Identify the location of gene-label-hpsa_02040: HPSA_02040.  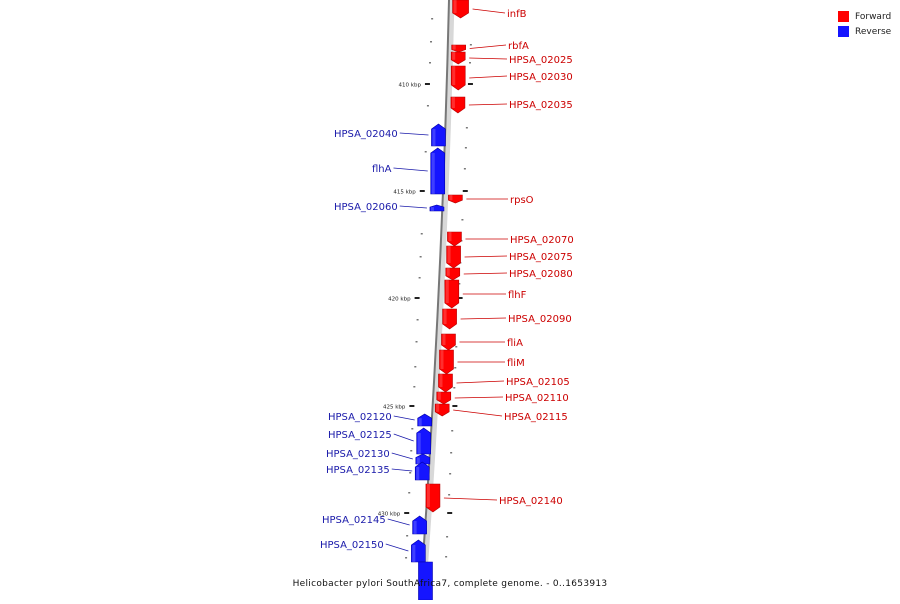
(366, 134).